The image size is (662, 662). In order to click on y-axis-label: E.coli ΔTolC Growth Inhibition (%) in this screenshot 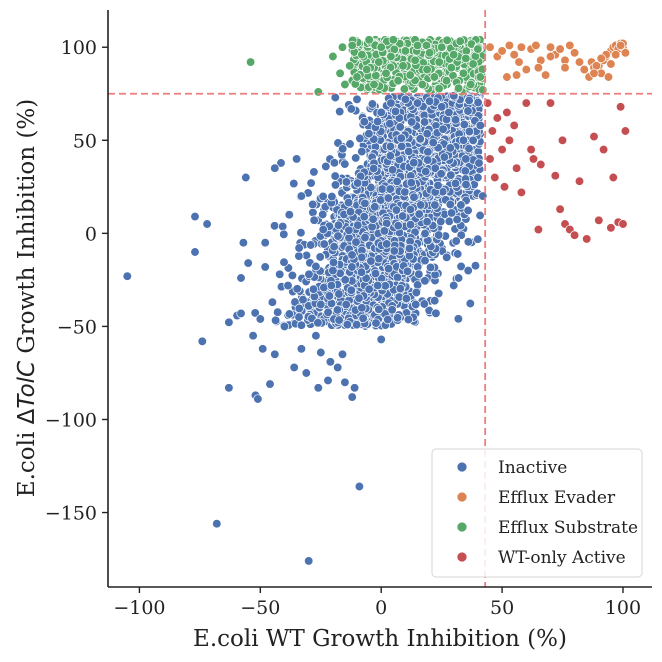, I will do `click(27, 298)`.